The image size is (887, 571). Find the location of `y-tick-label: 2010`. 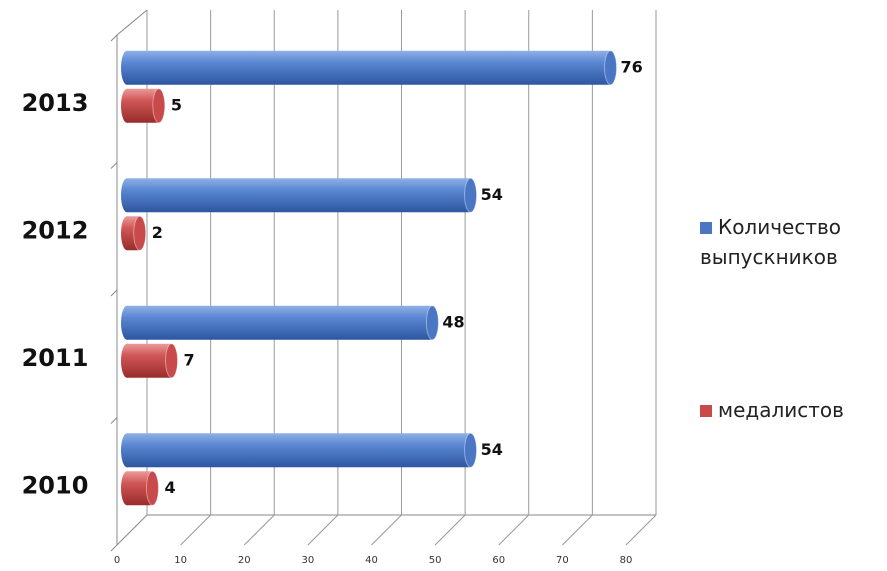

y-tick-label: 2010 is located at coordinates (55, 485).